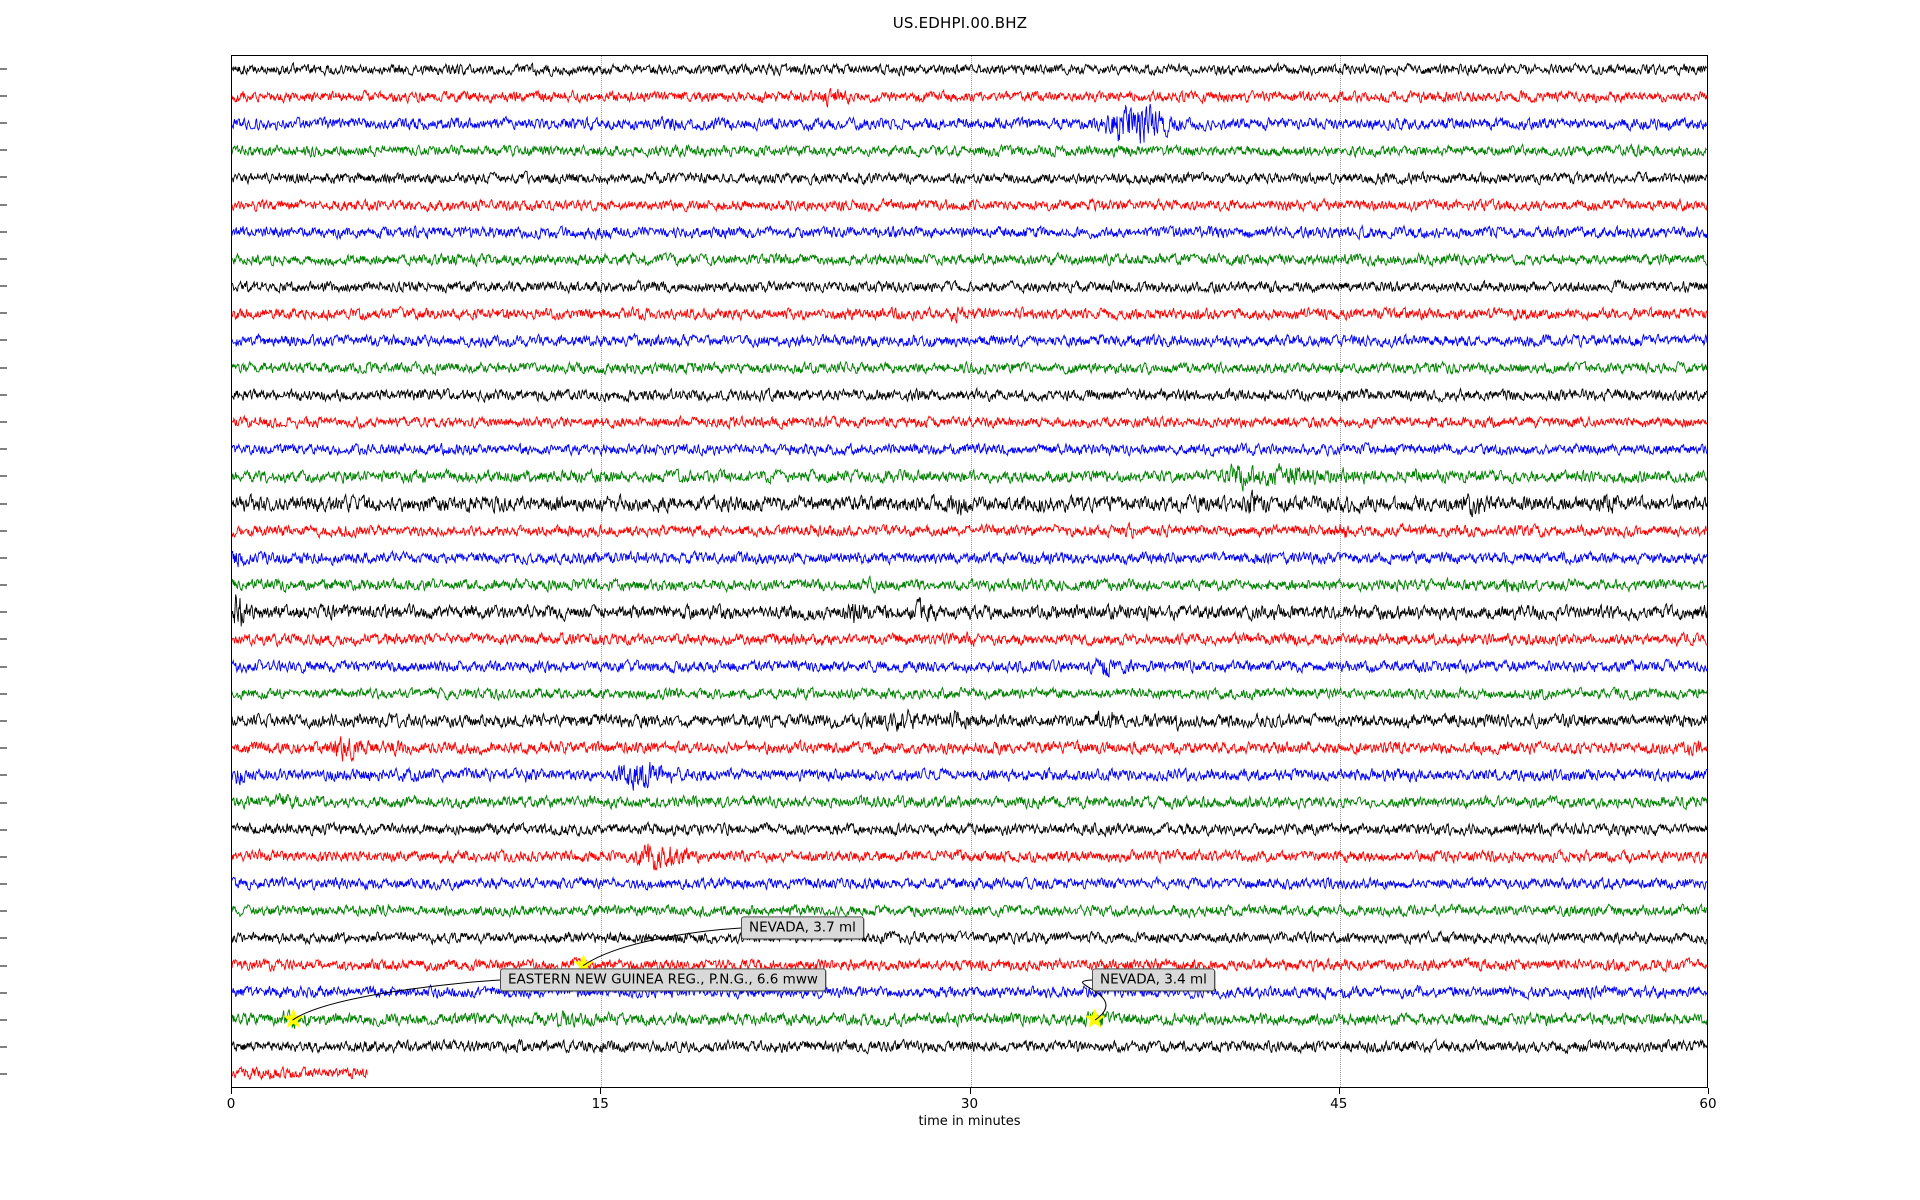  I want to click on x-tick-label: 45, so click(1339, 1104).